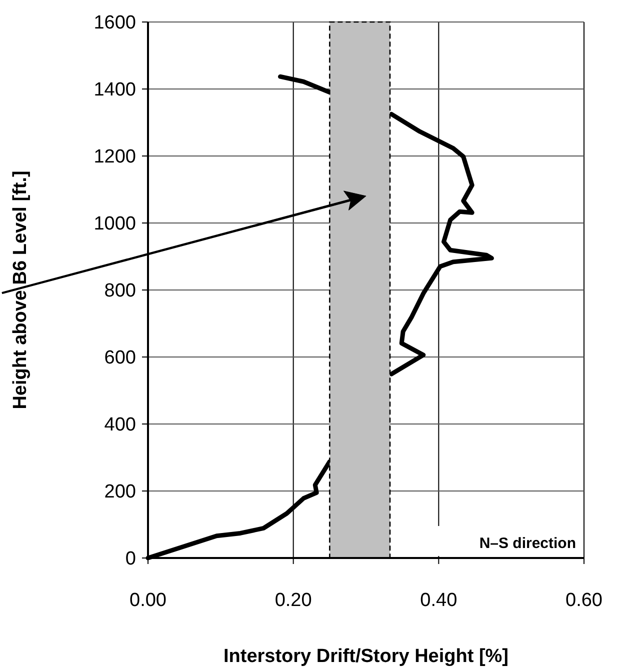 The image size is (618, 671). Describe the element at coordinates (148, 600) in the screenshot. I see `x-tick-label: 0.00` at that location.